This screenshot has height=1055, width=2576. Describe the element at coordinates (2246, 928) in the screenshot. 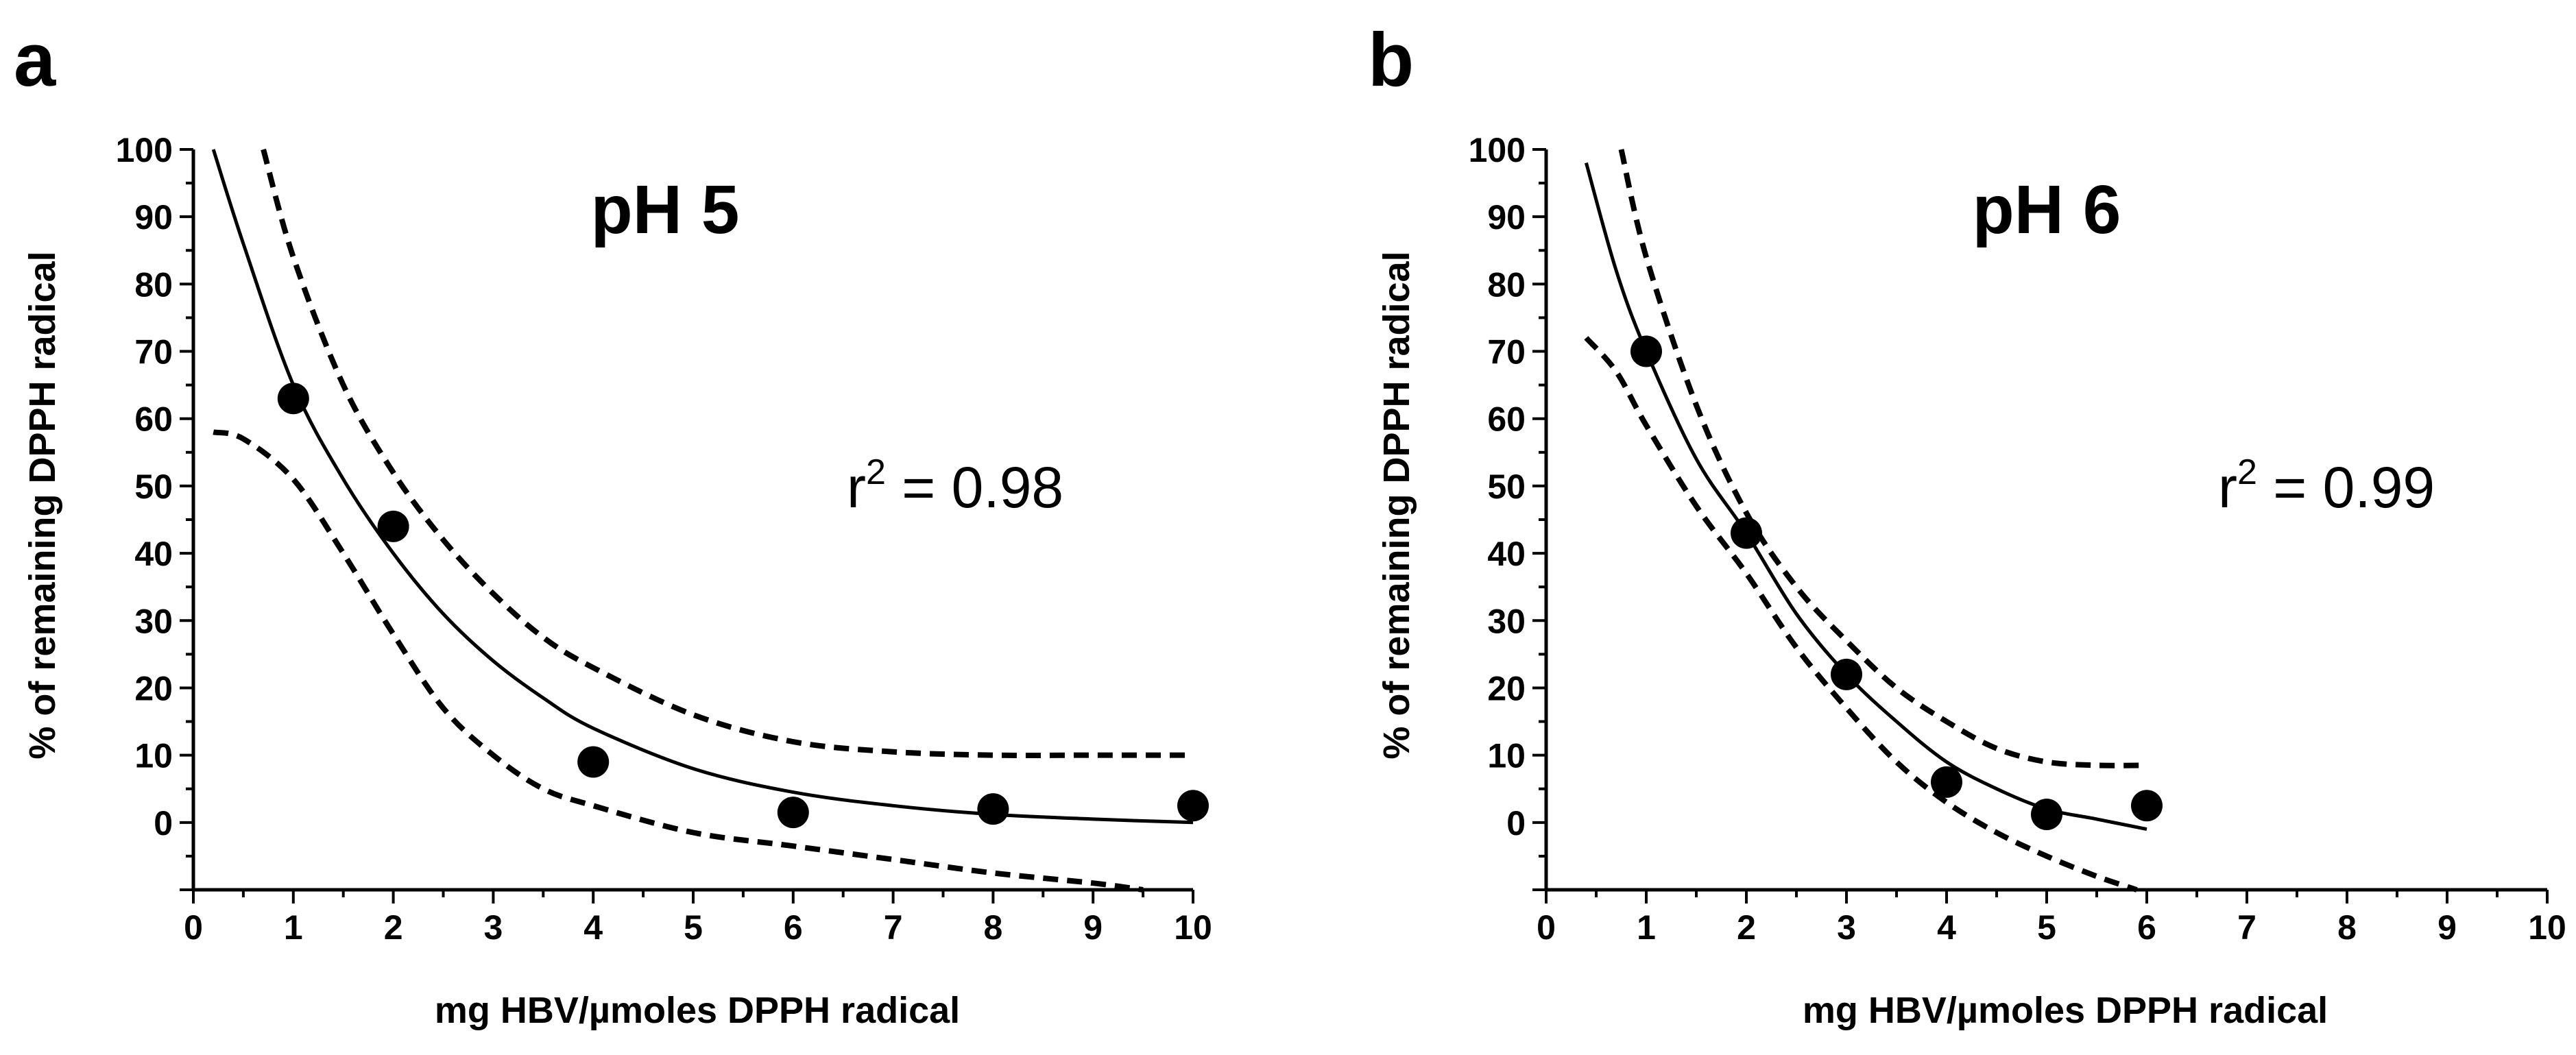

I see `panel-b-x-tick-label: 7` at that location.